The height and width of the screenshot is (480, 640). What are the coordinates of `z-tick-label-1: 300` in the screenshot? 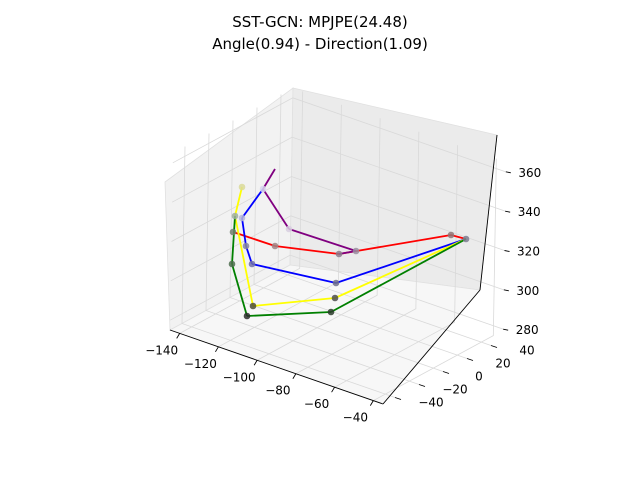 It's located at (527, 291).